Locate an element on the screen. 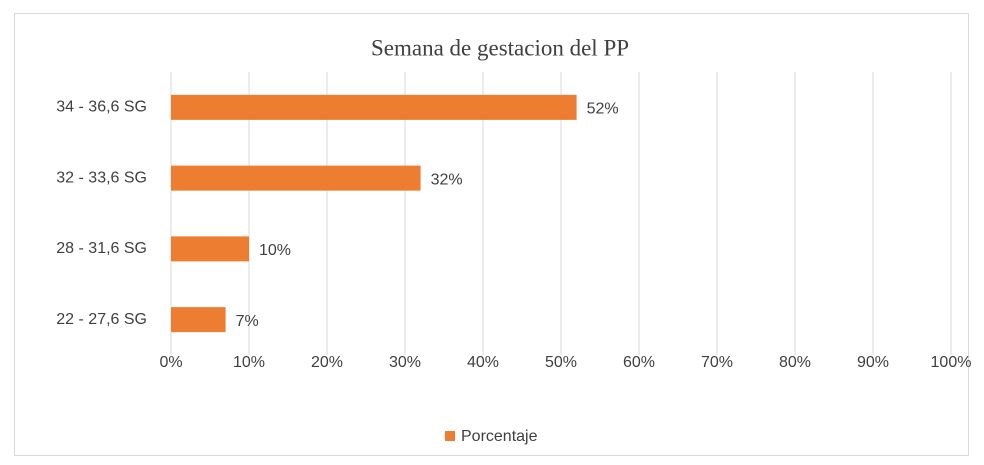 The image size is (984, 465). x-tick-label: 0% is located at coordinates (170, 362).